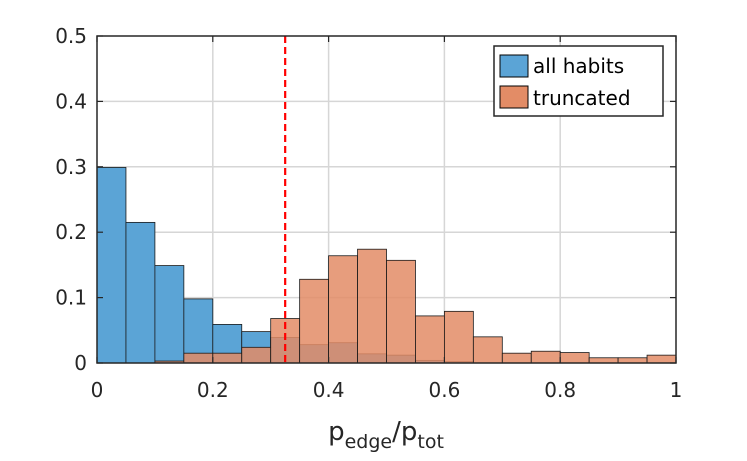 Image resolution: width=747 pixels, height=461 pixels. What do you see at coordinates (71, 101) in the screenshot?
I see `y-tick-label-4: 0.4` at bounding box center [71, 101].